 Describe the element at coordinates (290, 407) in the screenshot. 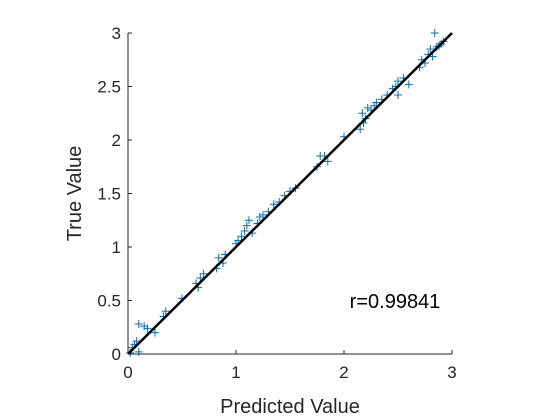

I see `x-axis-title: Predicted Value` at that location.